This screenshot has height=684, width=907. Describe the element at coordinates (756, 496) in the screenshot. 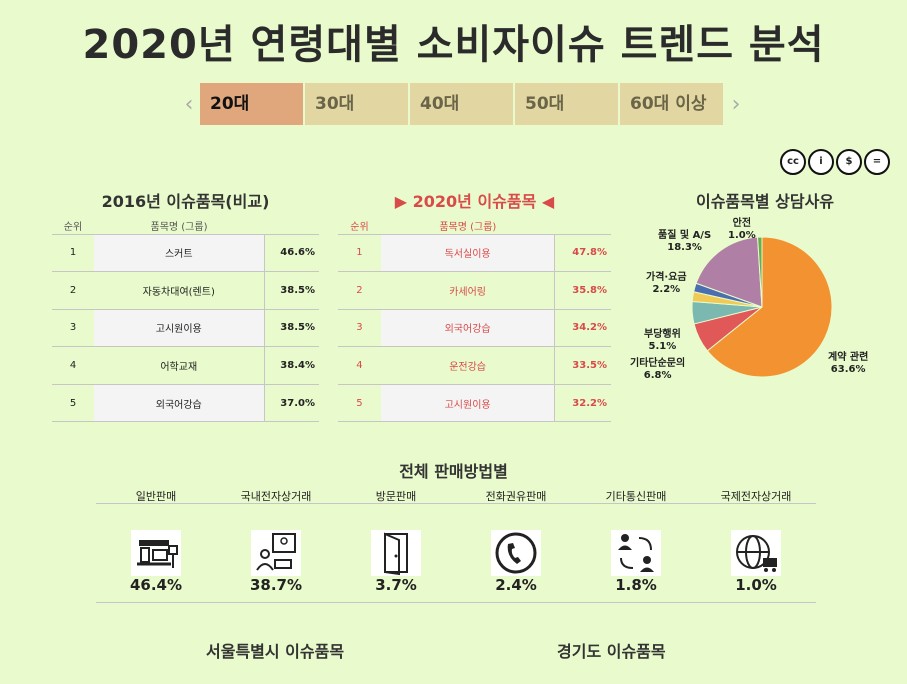

I see `method-name: 국제전자상거래` at that location.